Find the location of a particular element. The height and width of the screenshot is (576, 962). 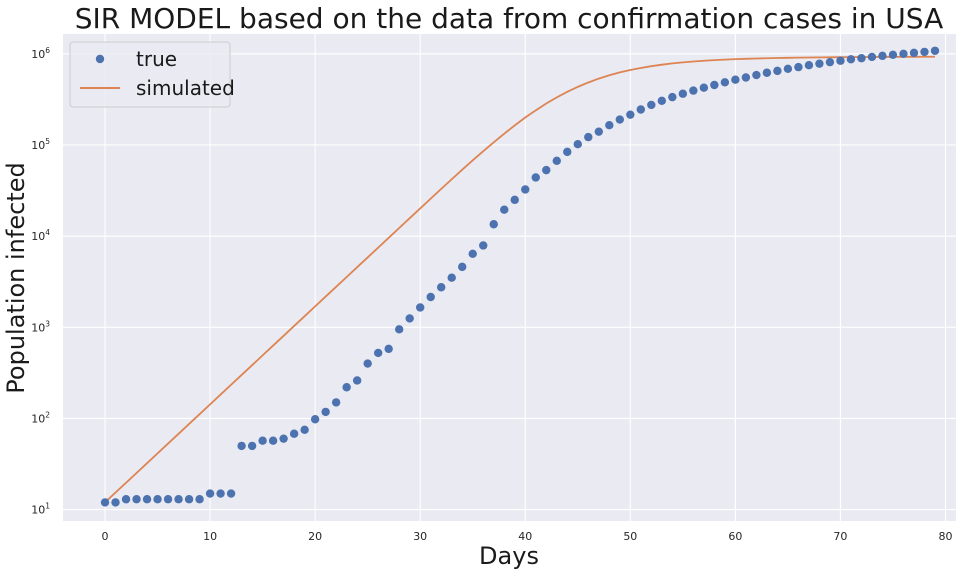

x-tick-label: 40 is located at coordinates (525, 536).